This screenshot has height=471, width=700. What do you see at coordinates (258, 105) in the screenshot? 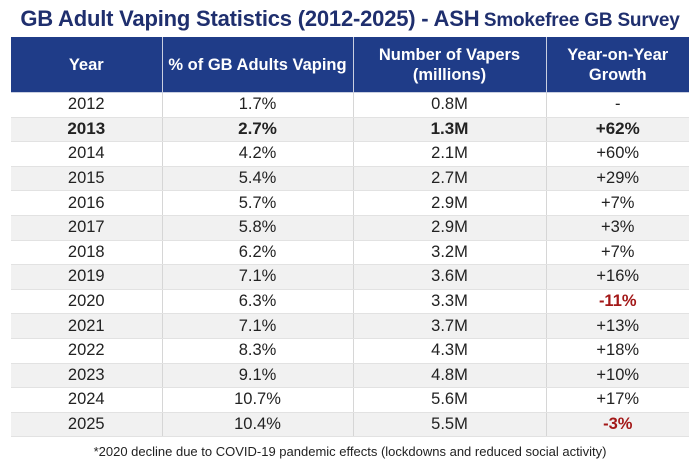
I see `cell-percent-vaping: 1.7%` at bounding box center [258, 105].